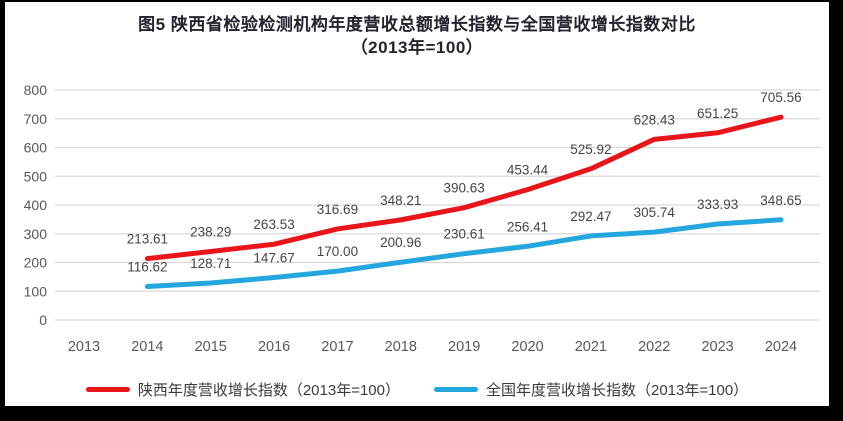  Describe the element at coordinates (36, 119) in the screenshot. I see `y-axis-tick-label: 700` at that location.